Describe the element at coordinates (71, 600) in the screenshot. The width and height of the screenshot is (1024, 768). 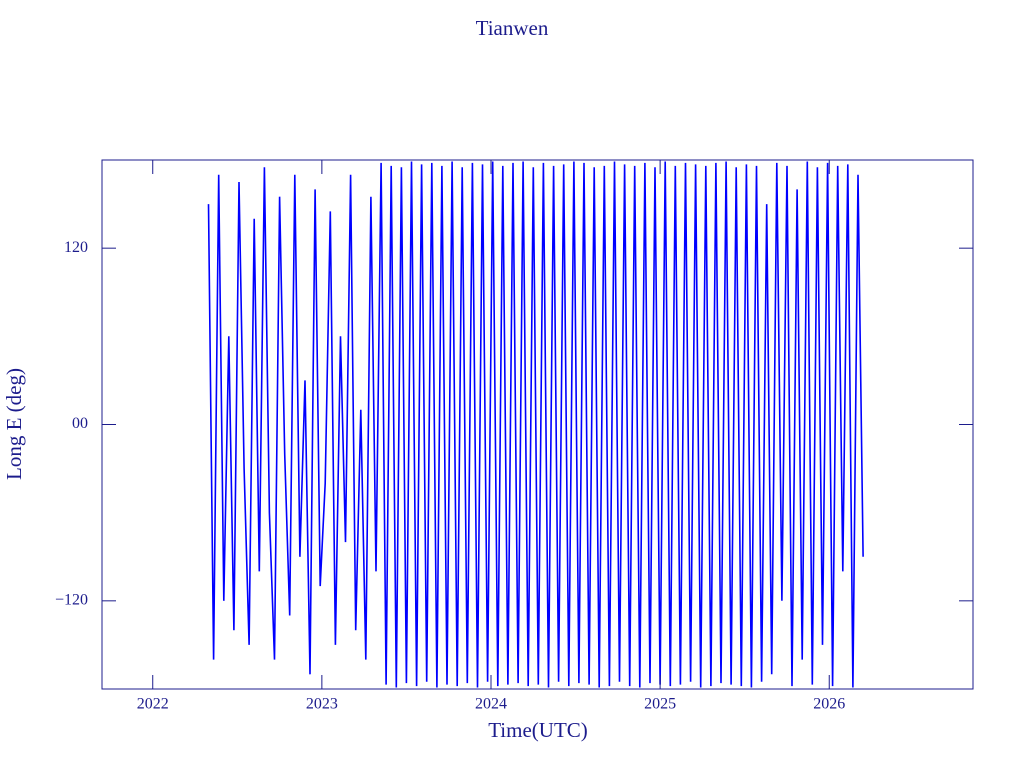
I see `y-tick-label: −120` at that location.